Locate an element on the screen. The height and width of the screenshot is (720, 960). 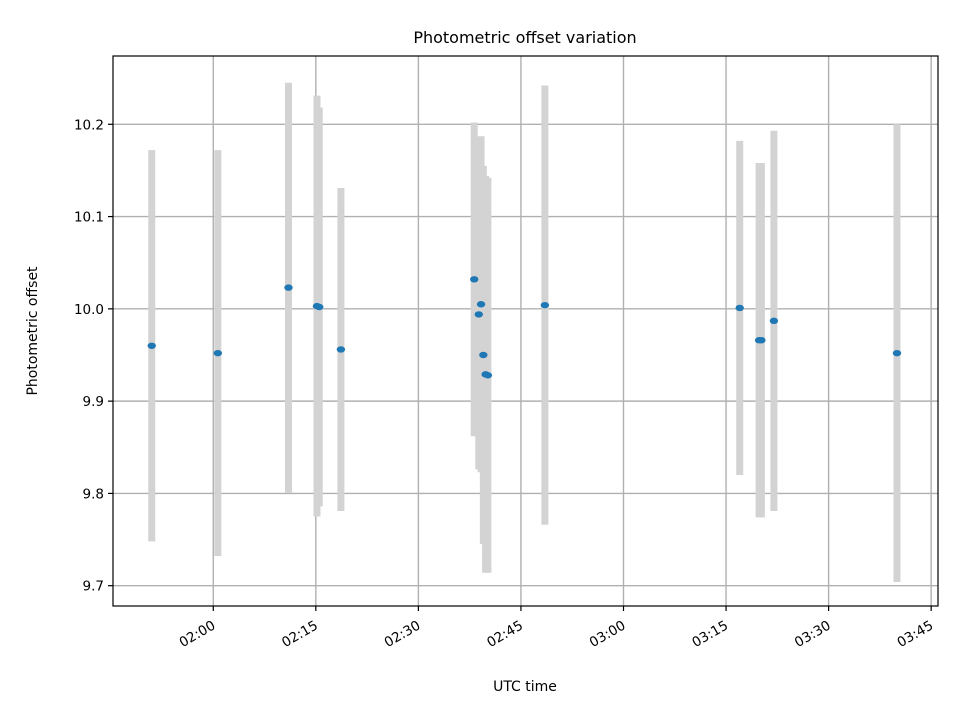
x-axis-label: UTC time is located at coordinates (525, 687).